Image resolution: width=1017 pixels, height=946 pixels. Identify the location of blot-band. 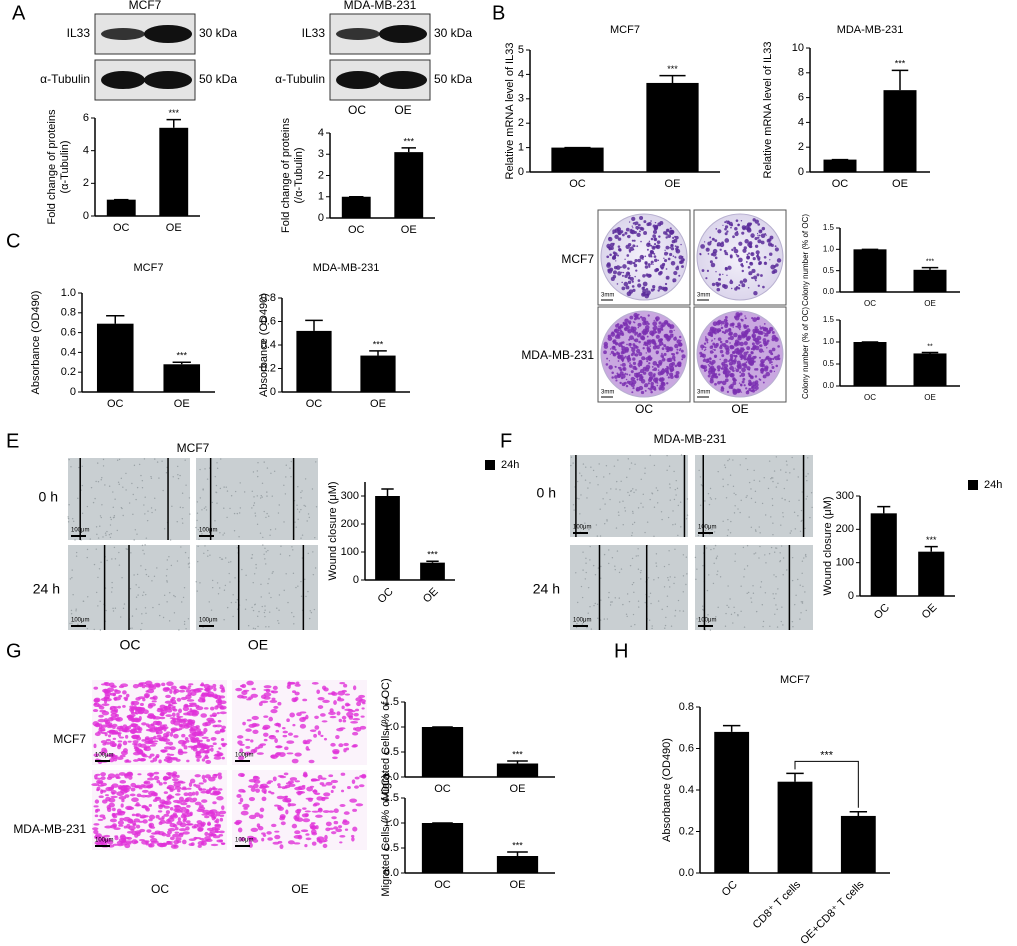
(403, 34).